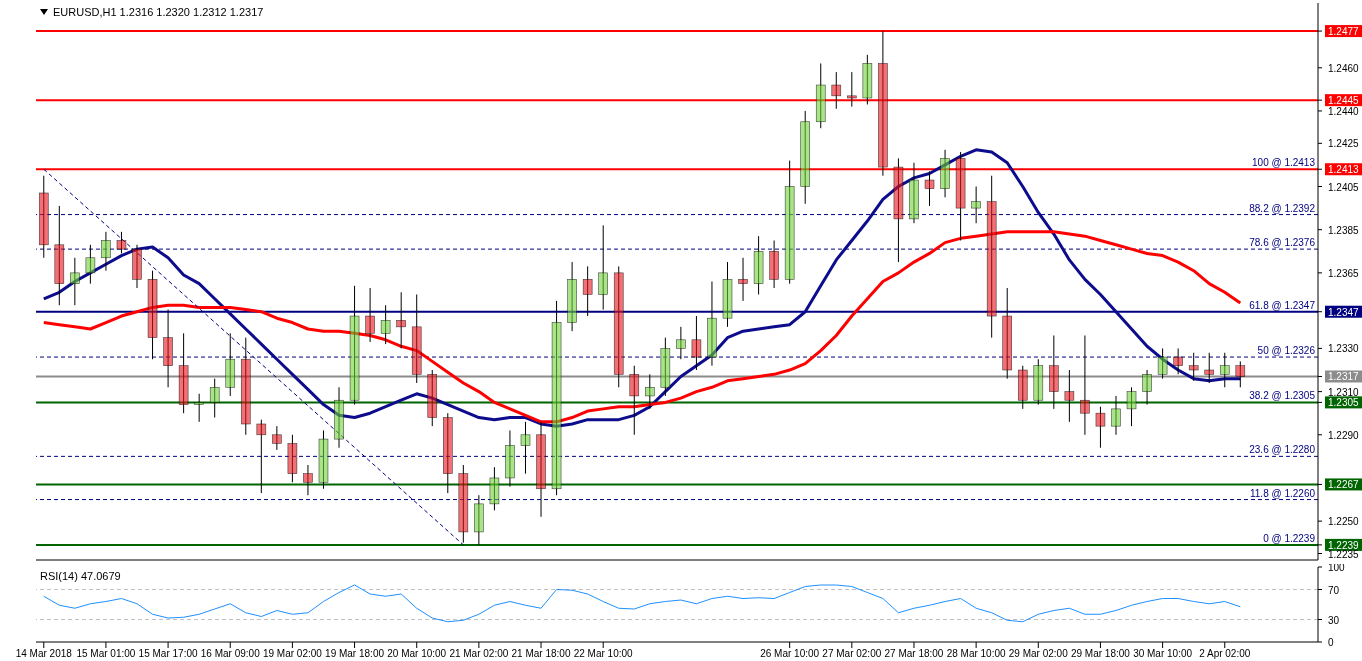  What do you see at coordinates (1100, 654) in the screenshot?
I see `x-tick-label: 29 Mar 18:00` at bounding box center [1100, 654].